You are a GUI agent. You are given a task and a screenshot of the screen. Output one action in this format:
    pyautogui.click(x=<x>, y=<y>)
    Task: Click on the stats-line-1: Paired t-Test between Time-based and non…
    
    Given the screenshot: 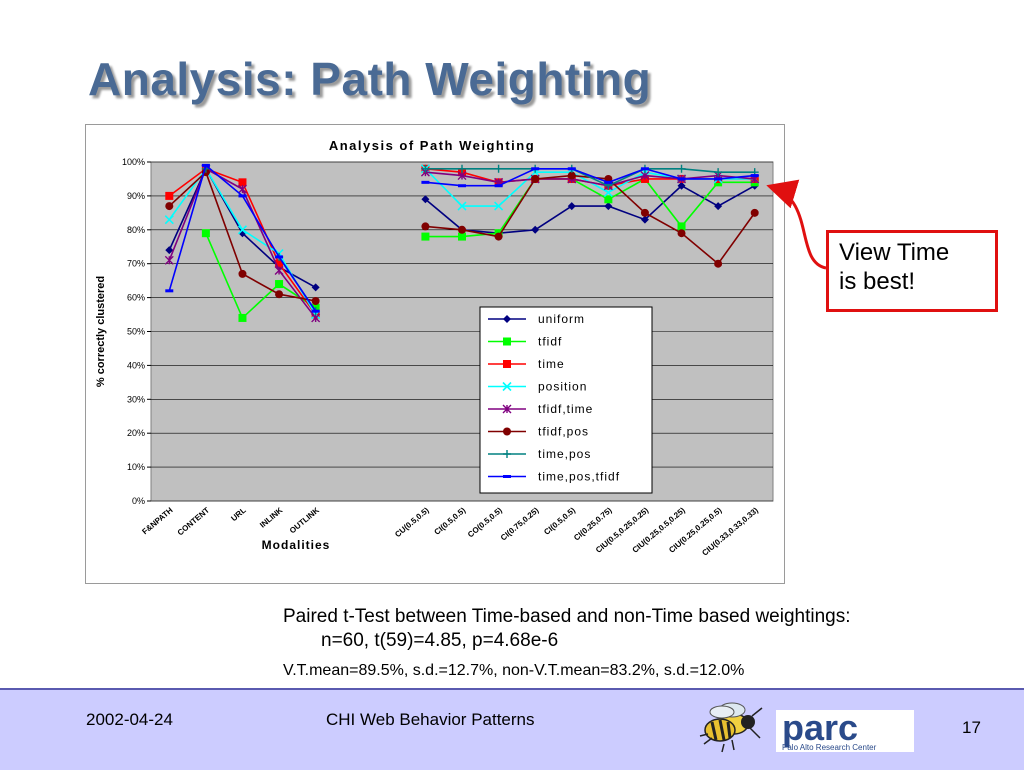 What is the action you would take?
    pyautogui.click(x=567, y=616)
    